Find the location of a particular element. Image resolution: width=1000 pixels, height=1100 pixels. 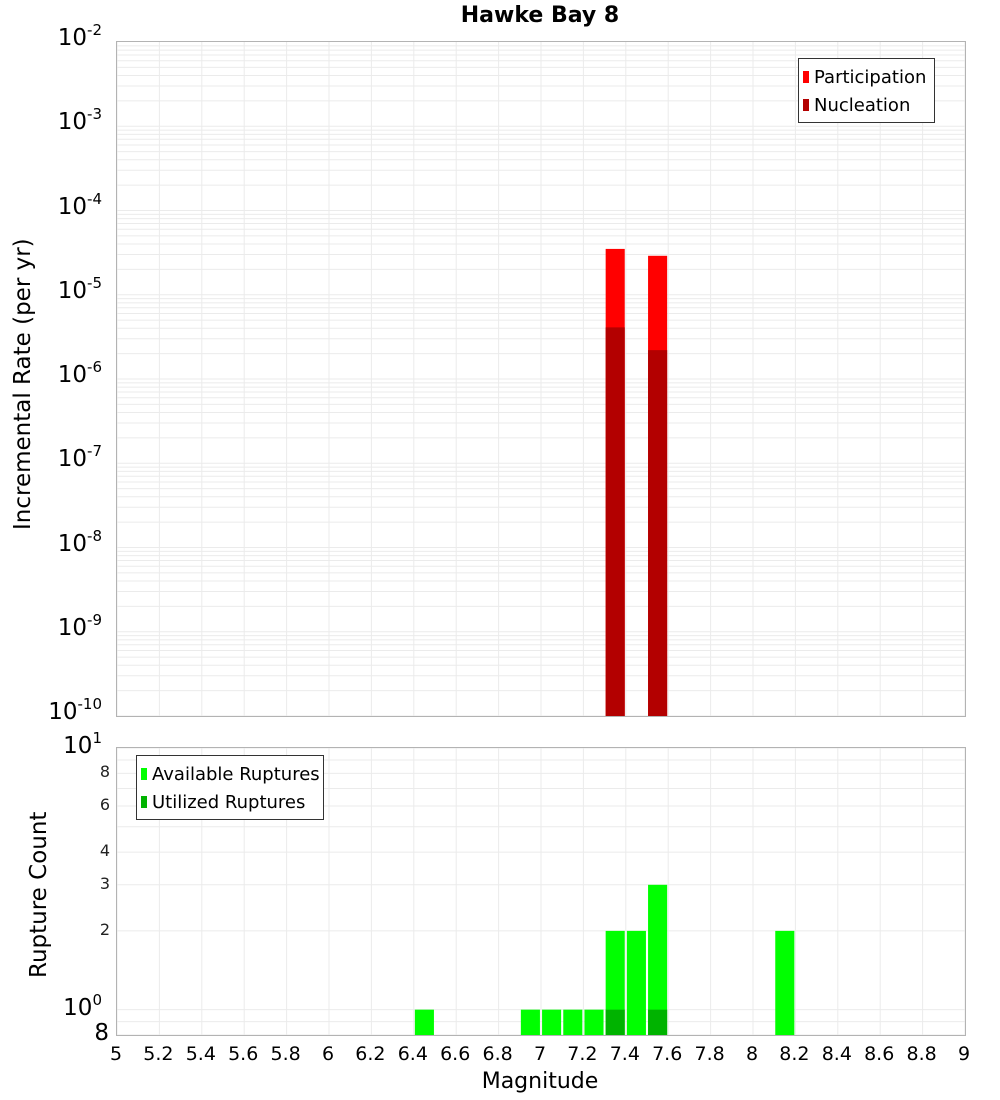

legend-item-available: Available Ruptures is located at coordinates (230, 774).